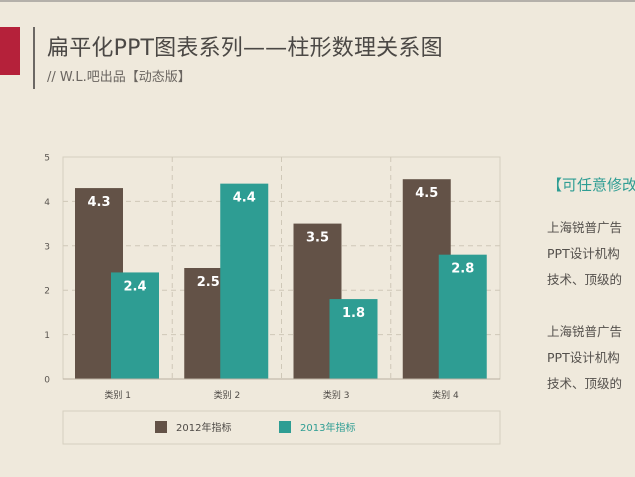 Image resolution: width=635 pixels, height=477 pixels. I want to click on legend-box, so click(281, 427).